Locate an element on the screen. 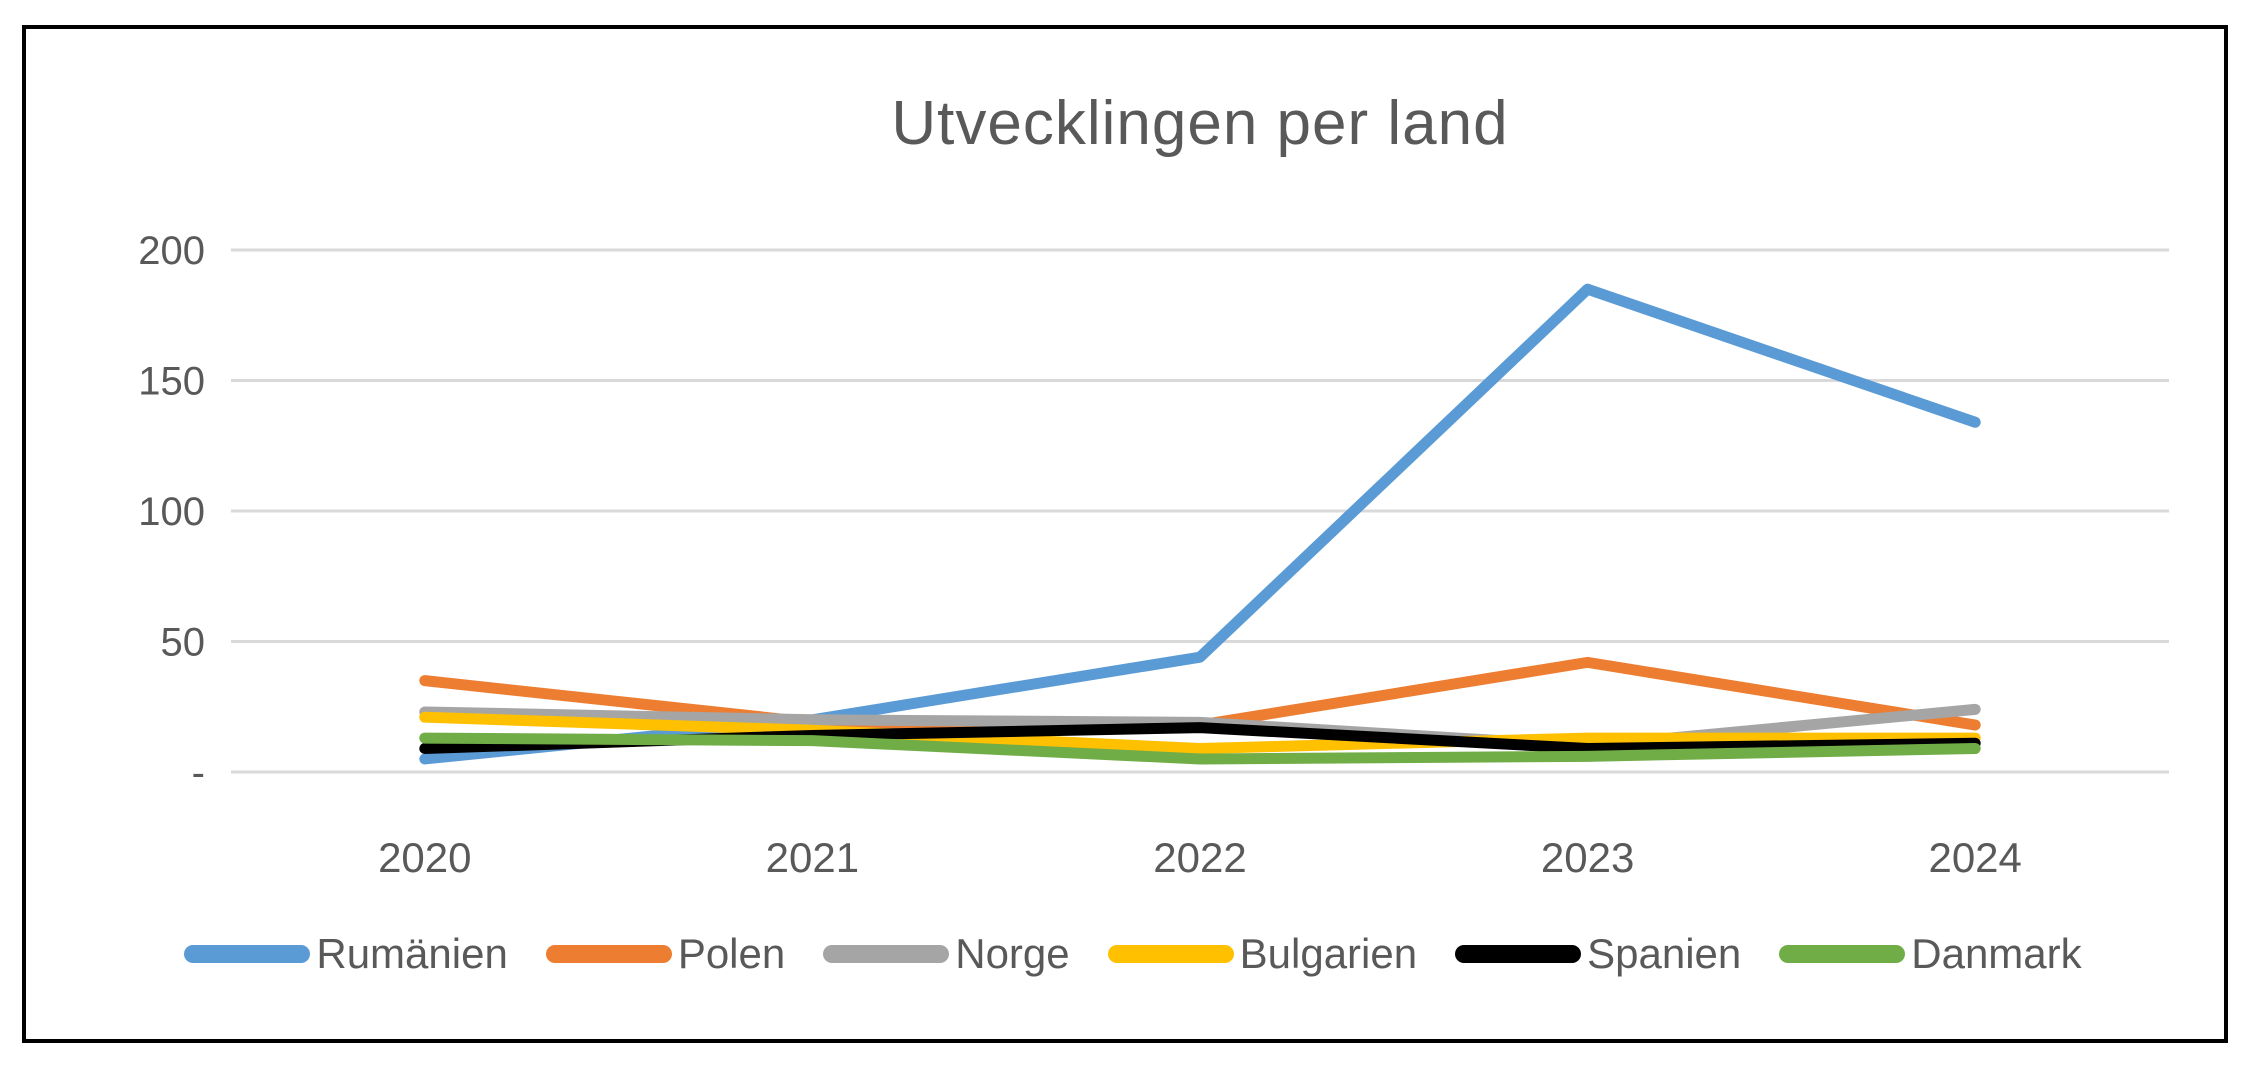 The image size is (2266, 1080). legend-item-norge: Norge is located at coordinates (946, 954).